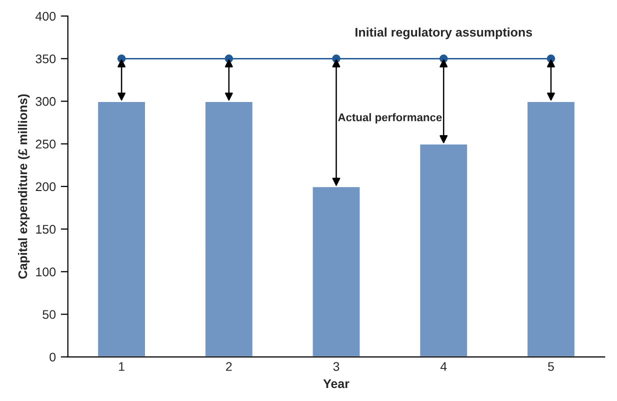 This screenshot has width=617, height=401. Describe the element at coordinates (121, 366) in the screenshot. I see `x-tick-label: 1` at that location.